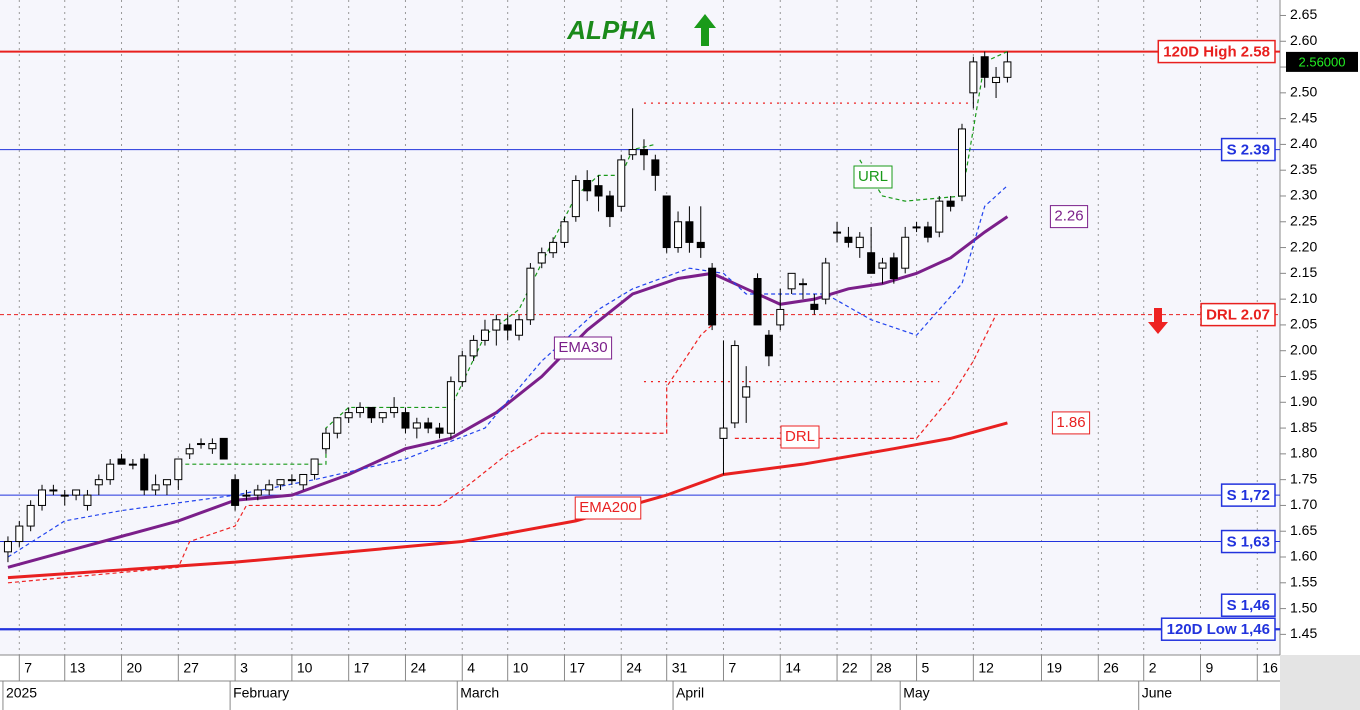 The image size is (1360, 710). Describe the element at coordinates (800, 437) in the screenshot. I see `drl-label-box` at that location.